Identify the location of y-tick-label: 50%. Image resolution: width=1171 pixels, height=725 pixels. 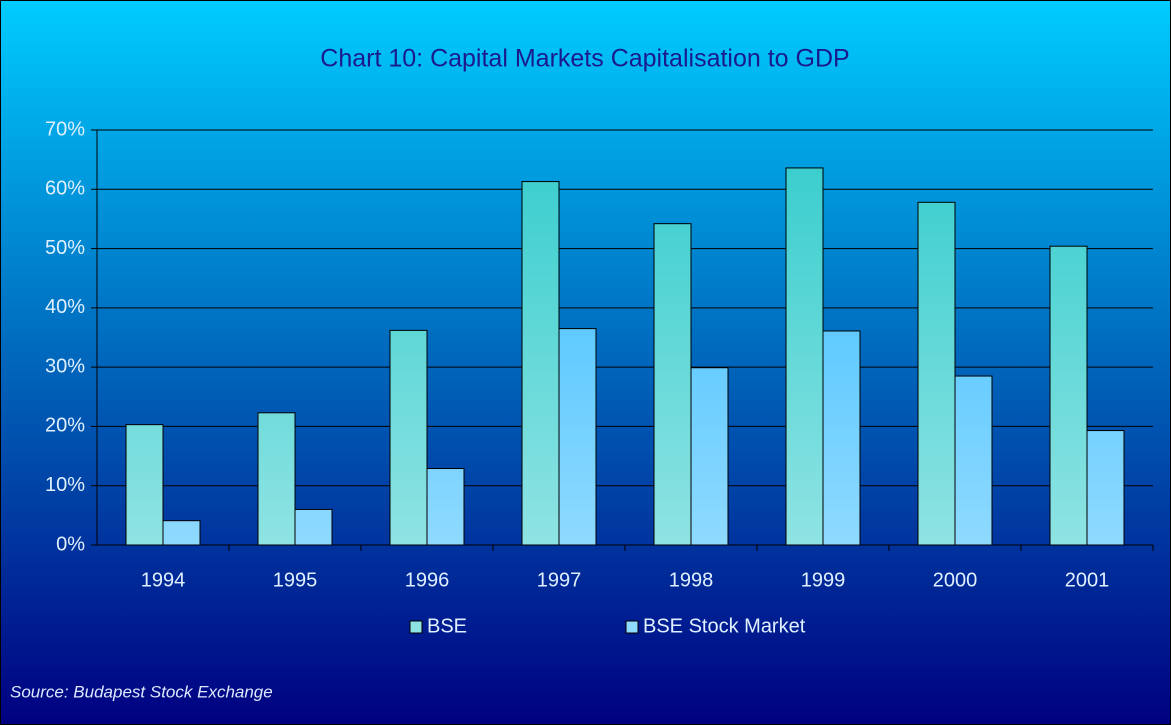
(65, 248).